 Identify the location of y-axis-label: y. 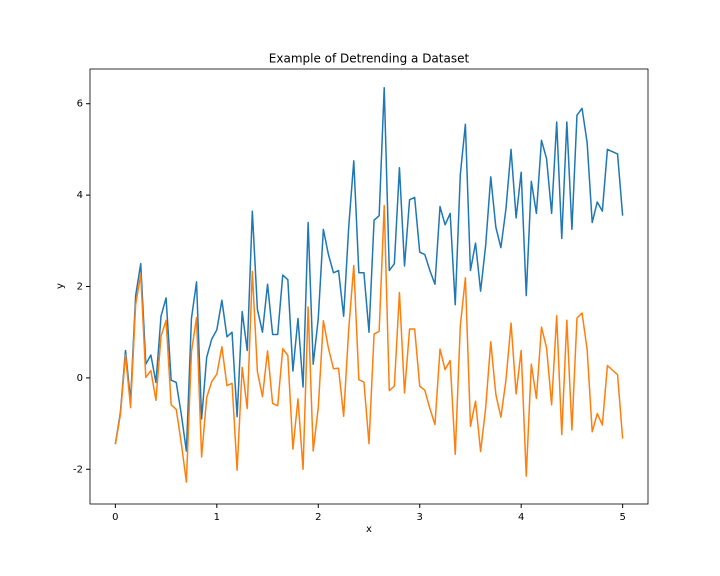
(60, 286).